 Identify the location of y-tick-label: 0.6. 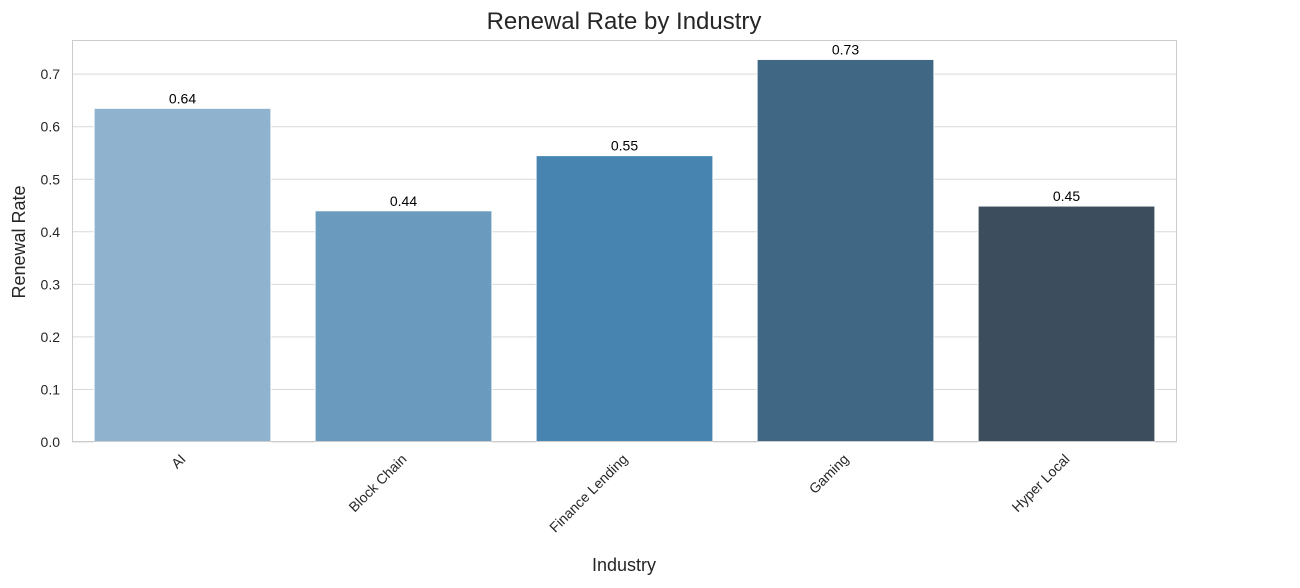
(51, 127).